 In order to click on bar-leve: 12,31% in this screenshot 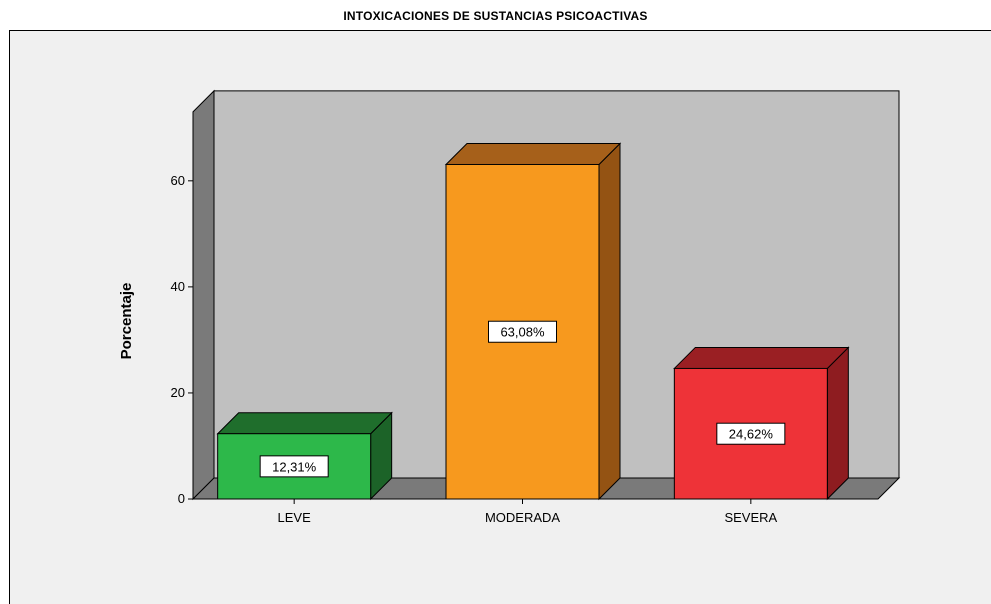, I will do `click(304, 456)`.